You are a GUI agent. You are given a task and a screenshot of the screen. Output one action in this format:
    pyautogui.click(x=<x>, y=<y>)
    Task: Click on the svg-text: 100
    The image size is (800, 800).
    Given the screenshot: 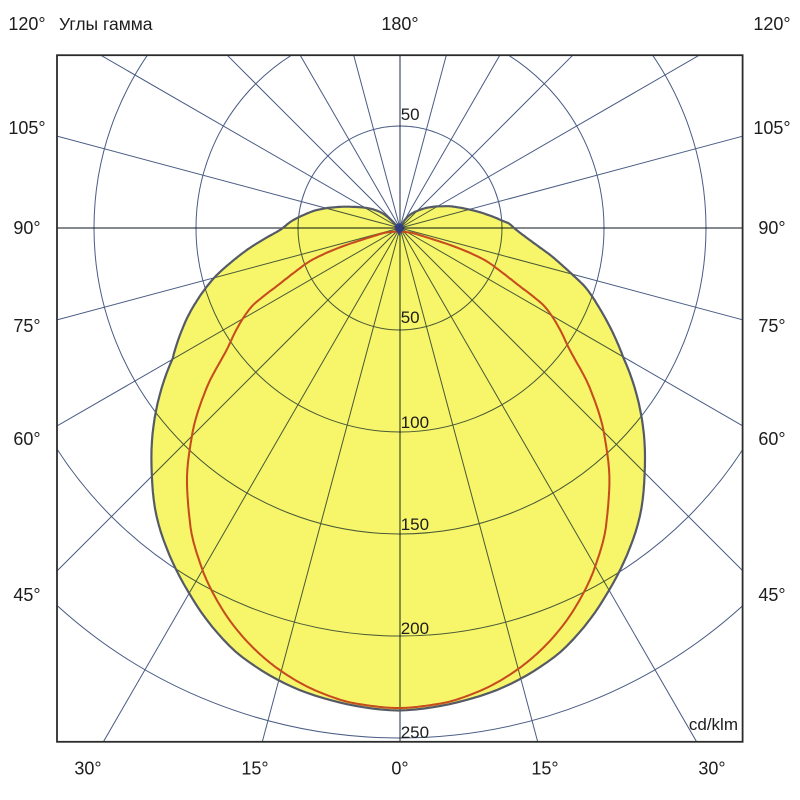 What is the action you would take?
    pyautogui.click(x=415, y=422)
    